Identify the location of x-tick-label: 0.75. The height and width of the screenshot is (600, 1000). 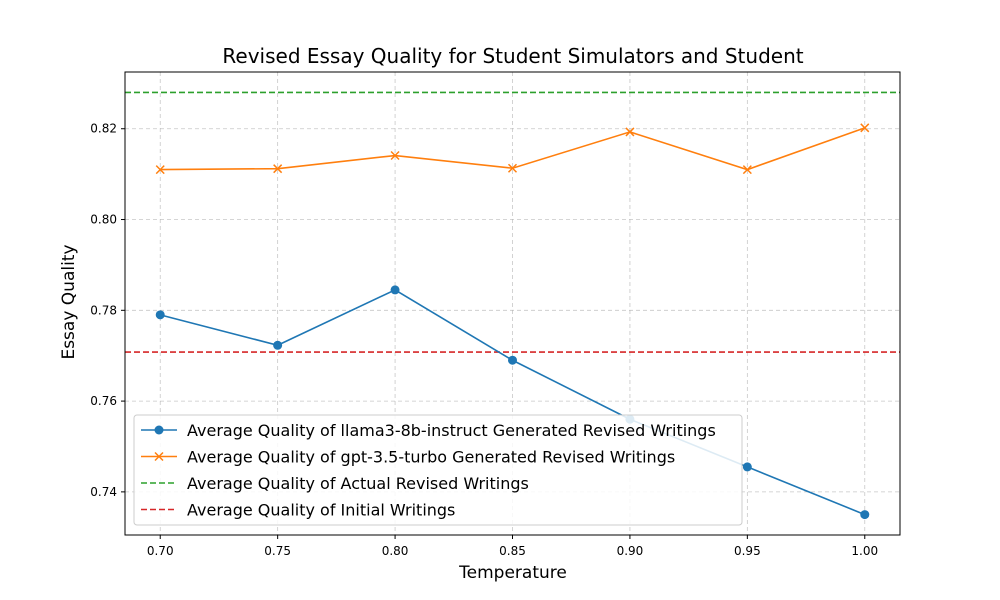
(277, 551).